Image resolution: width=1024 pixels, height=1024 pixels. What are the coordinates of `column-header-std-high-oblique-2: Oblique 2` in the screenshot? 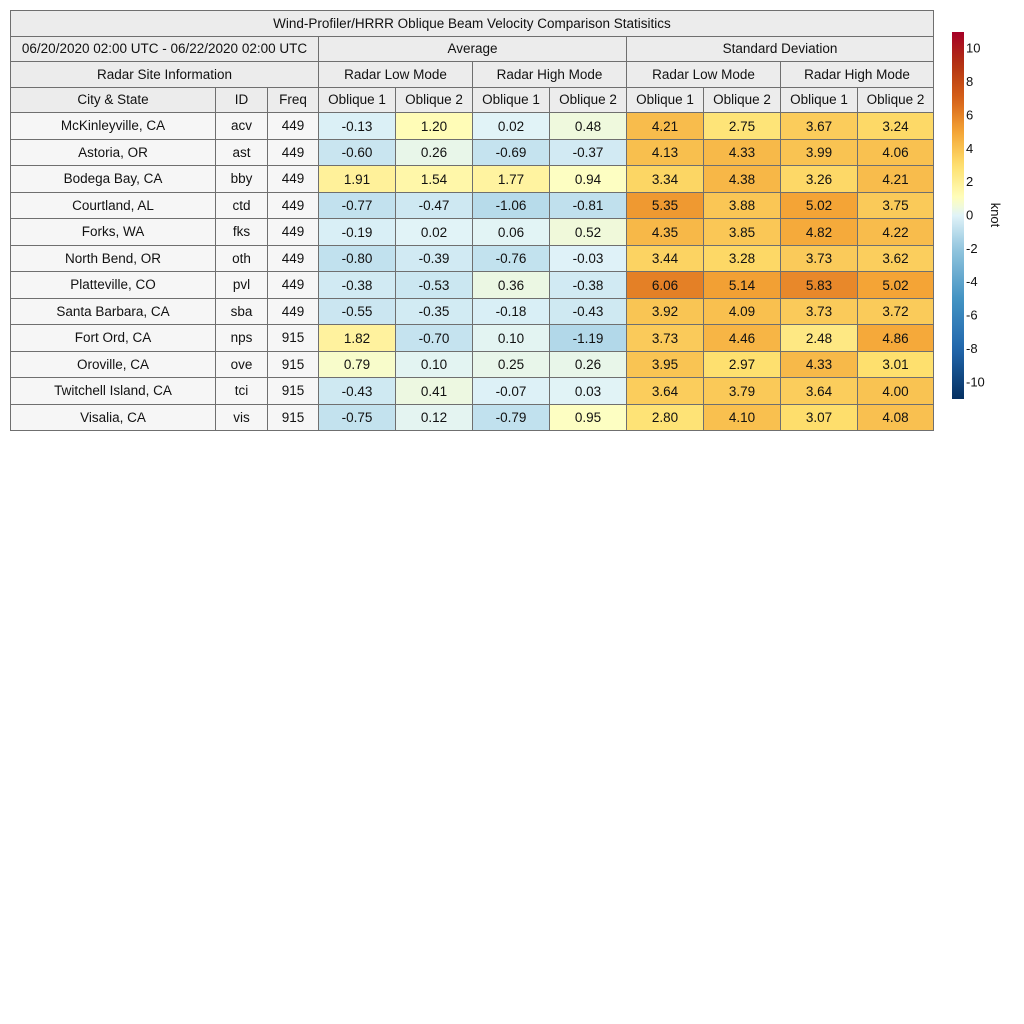 It's located at (895, 99).